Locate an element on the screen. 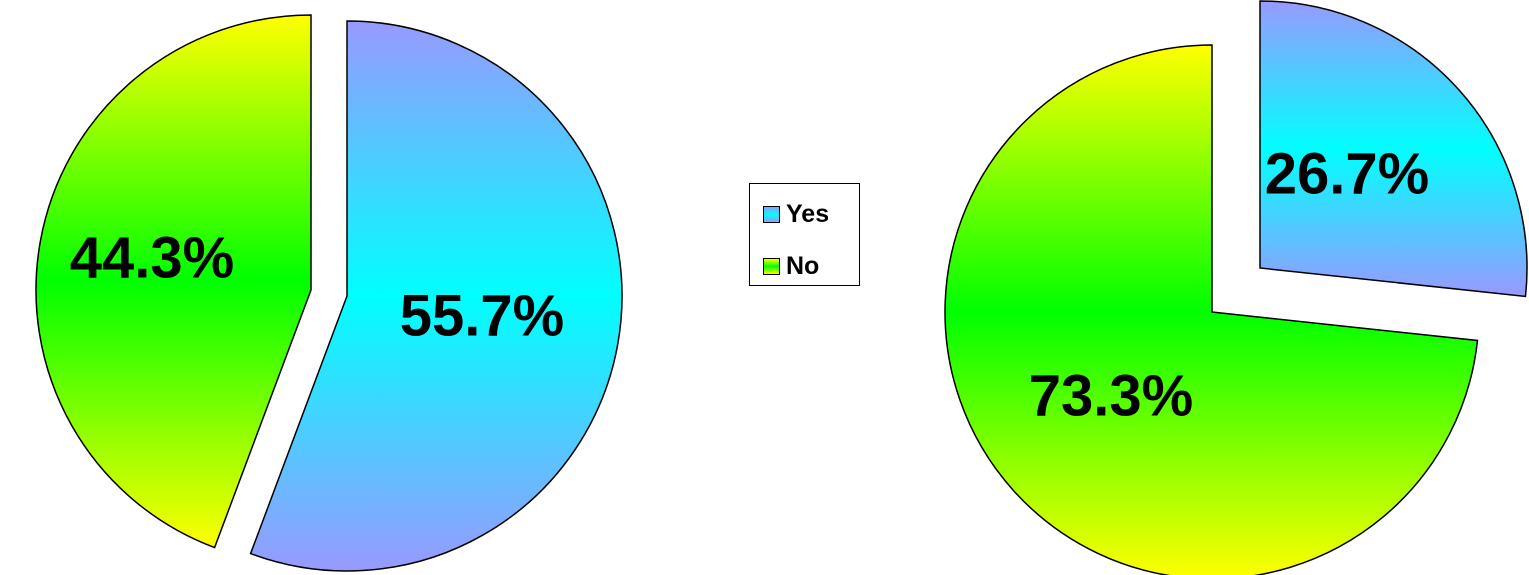  pie-1-label-yes: 55.7% is located at coordinates (482, 315).